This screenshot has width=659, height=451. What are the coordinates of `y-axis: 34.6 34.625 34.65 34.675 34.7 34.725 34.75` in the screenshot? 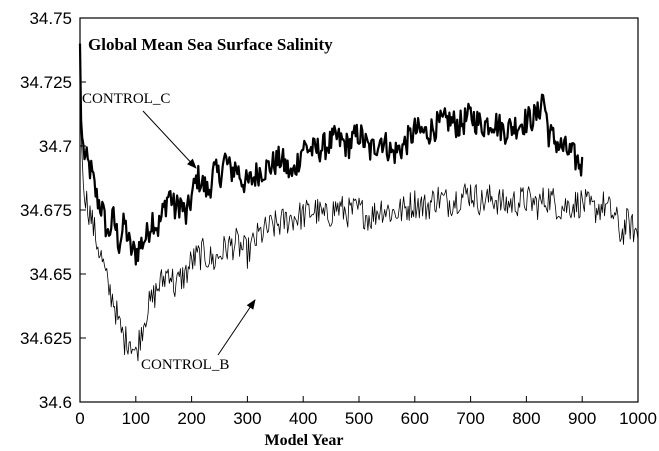 It's located at (53, 210).